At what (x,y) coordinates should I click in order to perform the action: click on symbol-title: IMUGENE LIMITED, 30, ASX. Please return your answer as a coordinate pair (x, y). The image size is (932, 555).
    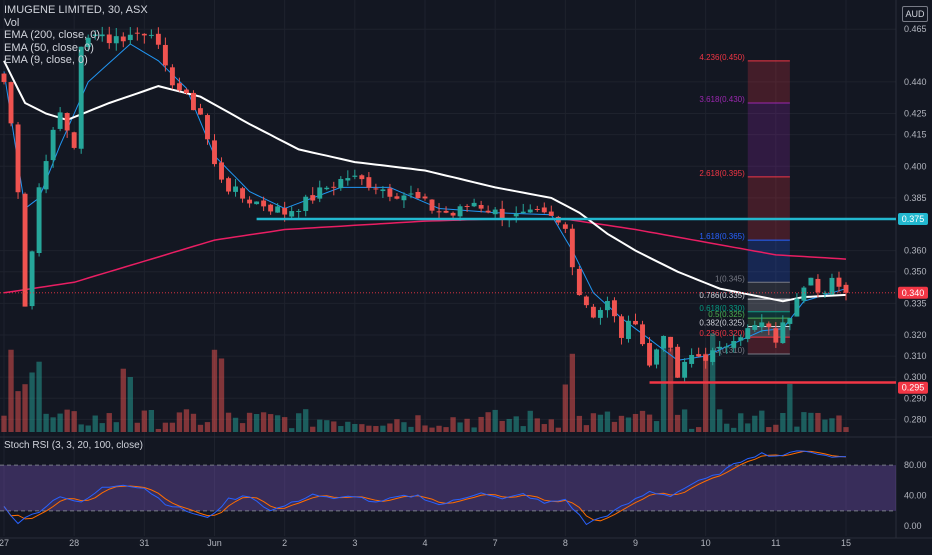
    Looking at the image, I should click on (76, 10).